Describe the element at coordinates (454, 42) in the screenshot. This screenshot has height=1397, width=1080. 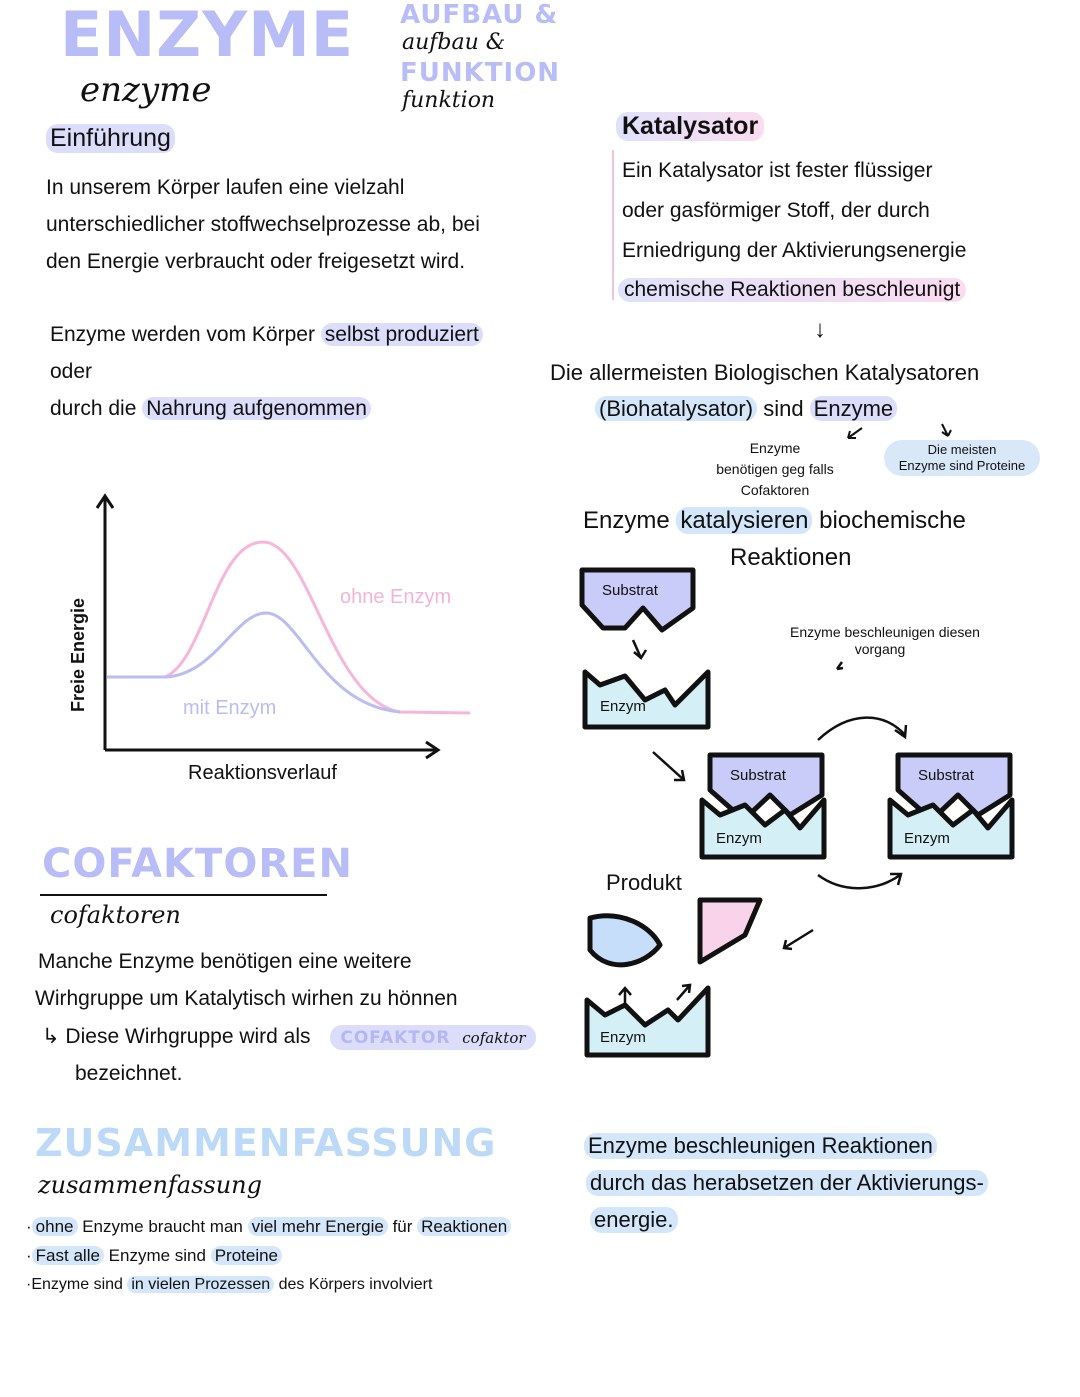
I see `subtitle-script-1: aufbau &` at that location.